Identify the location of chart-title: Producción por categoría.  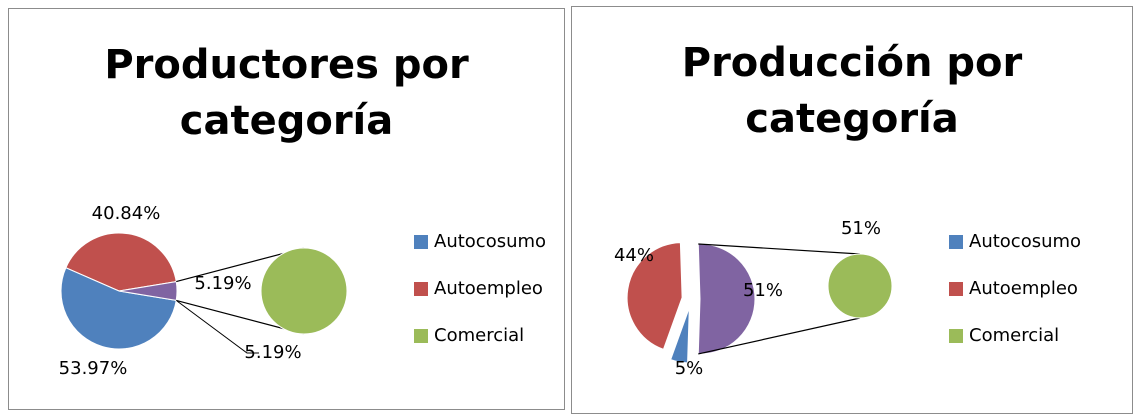
(852, 91).